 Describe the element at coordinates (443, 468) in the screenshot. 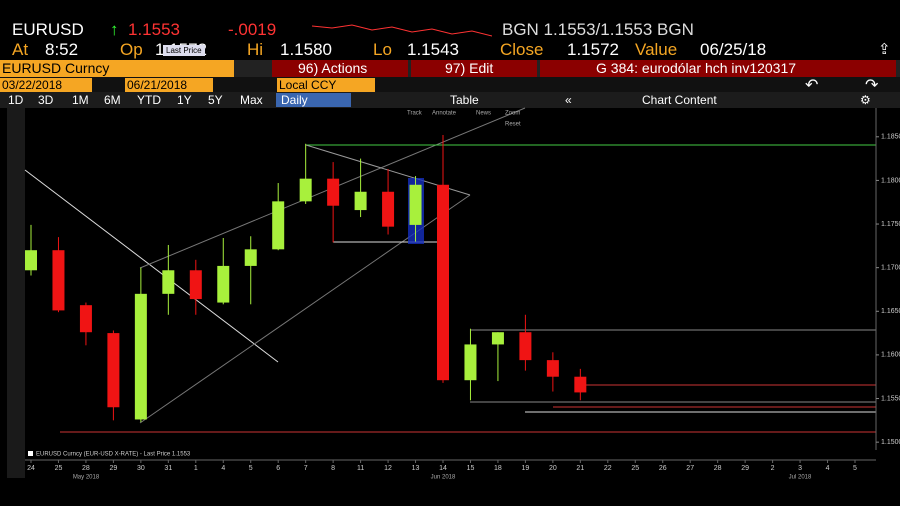

I see `x-tick-label: 14` at that location.